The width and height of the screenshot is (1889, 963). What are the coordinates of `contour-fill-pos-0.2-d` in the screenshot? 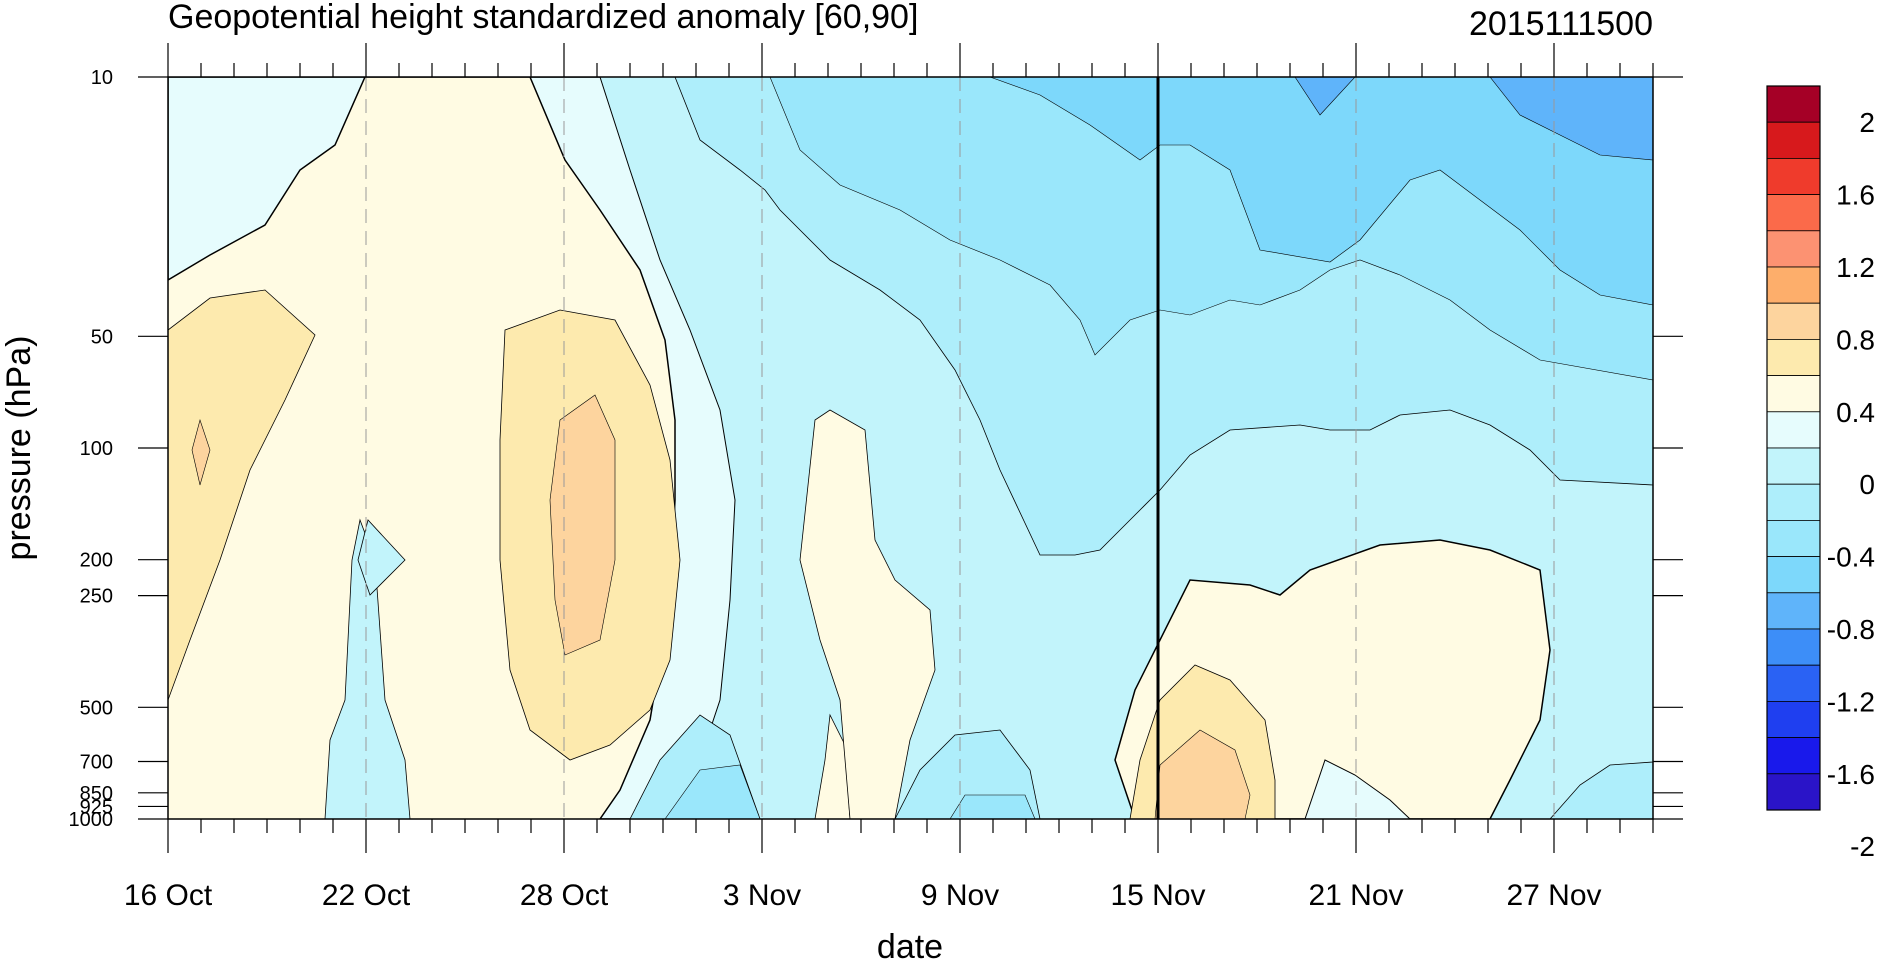 It's located at (867, 614).